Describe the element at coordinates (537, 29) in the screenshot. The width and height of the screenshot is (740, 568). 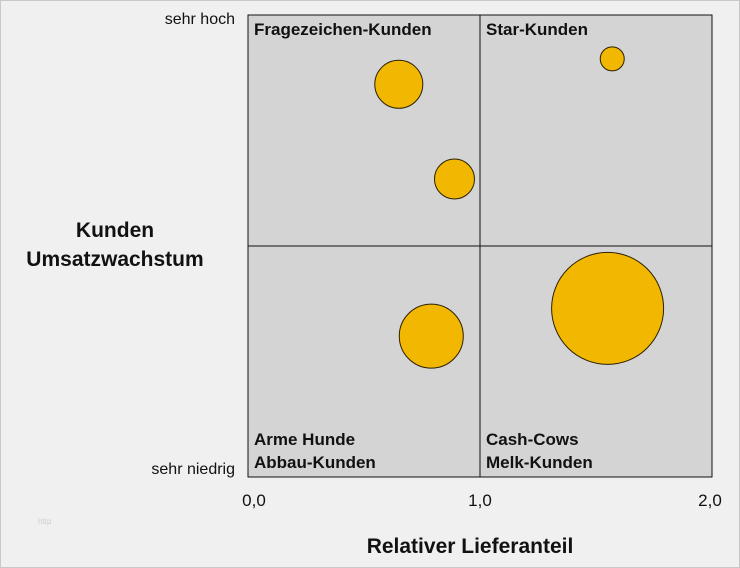
I see `quadrant-label-top-right-line-1: Star-Kunden` at that location.